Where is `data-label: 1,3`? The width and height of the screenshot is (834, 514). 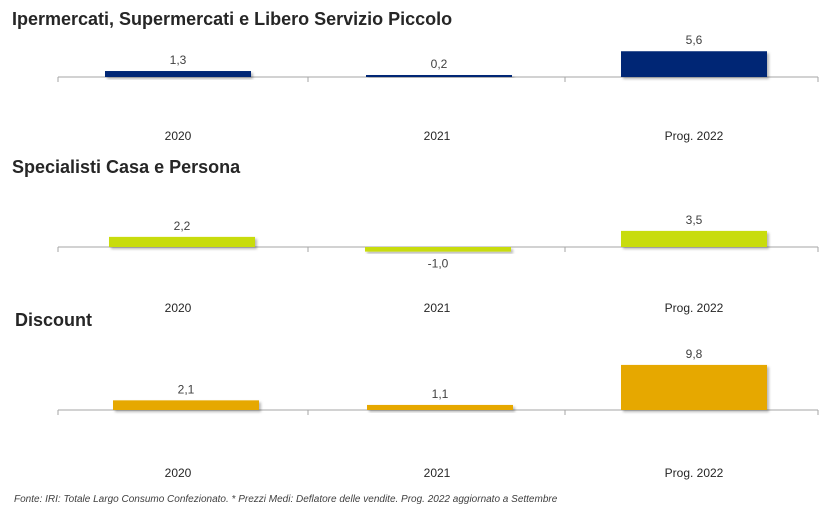
data-label: 1,3 is located at coordinates (178, 60).